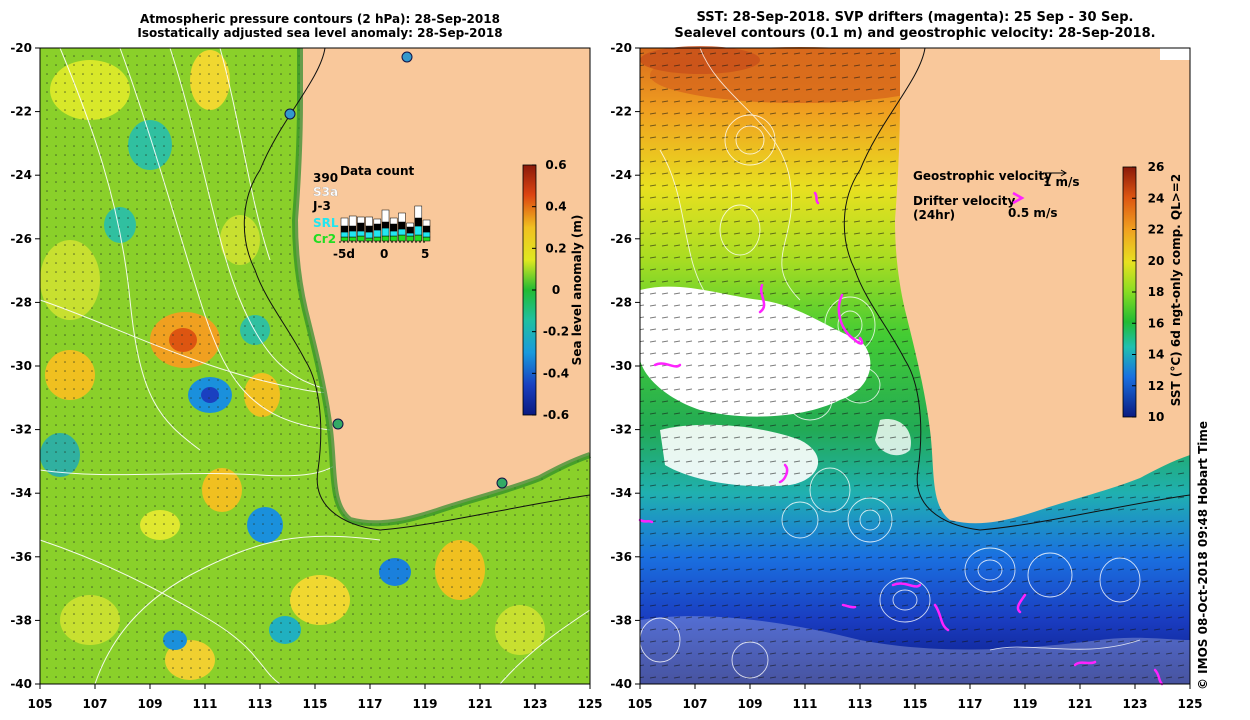 The height and width of the screenshot is (720, 1250). I want to click on inset-xtick: -5d, so click(344, 254).